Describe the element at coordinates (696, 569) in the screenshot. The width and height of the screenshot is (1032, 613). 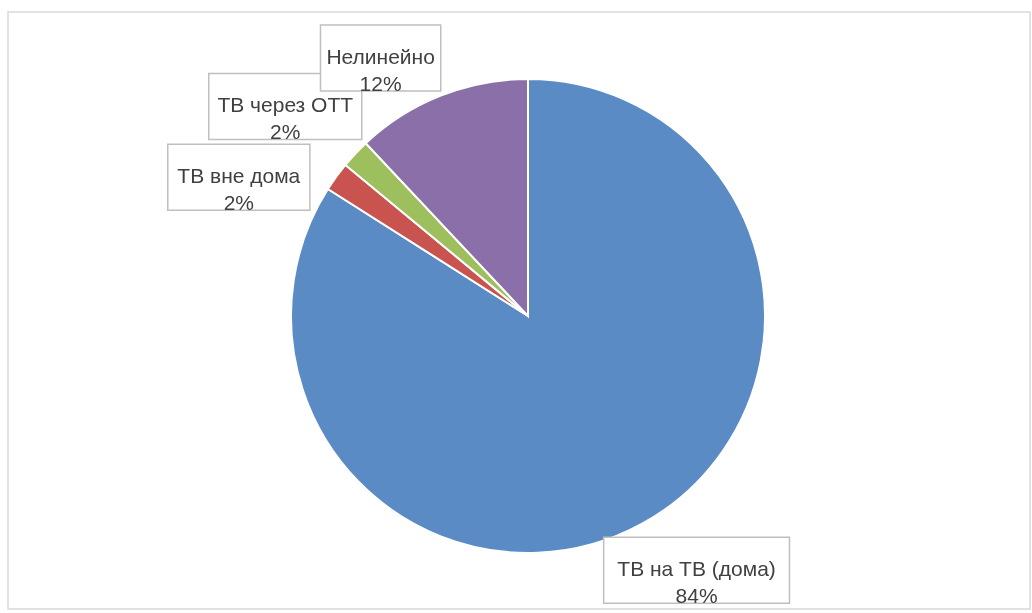
I see `slice-label: ТВ на ТВ (дома)` at that location.